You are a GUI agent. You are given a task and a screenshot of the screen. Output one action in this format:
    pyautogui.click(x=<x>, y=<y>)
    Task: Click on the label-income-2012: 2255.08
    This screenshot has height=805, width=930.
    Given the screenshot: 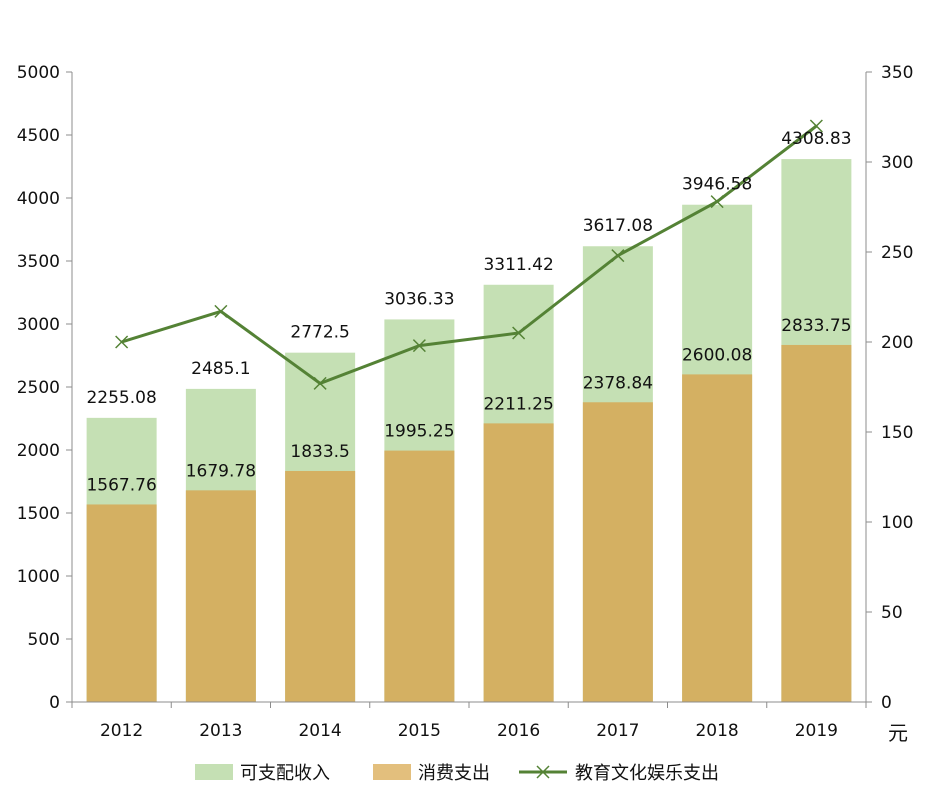 What is the action you would take?
    pyautogui.click(x=121, y=398)
    